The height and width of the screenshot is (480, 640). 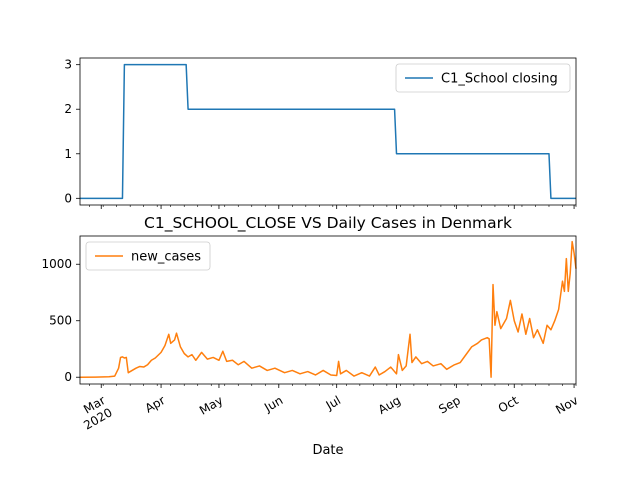 I want to click on x-tick-label: Jun, so click(x=273, y=404).